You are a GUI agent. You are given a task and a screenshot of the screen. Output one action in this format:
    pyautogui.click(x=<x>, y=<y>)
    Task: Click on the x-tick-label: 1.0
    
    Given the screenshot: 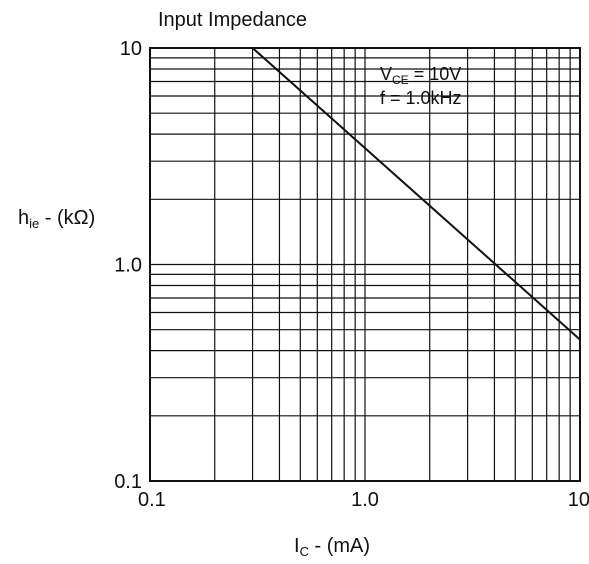 What is the action you would take?
    pyautogui.click(x=365, y=500)
    